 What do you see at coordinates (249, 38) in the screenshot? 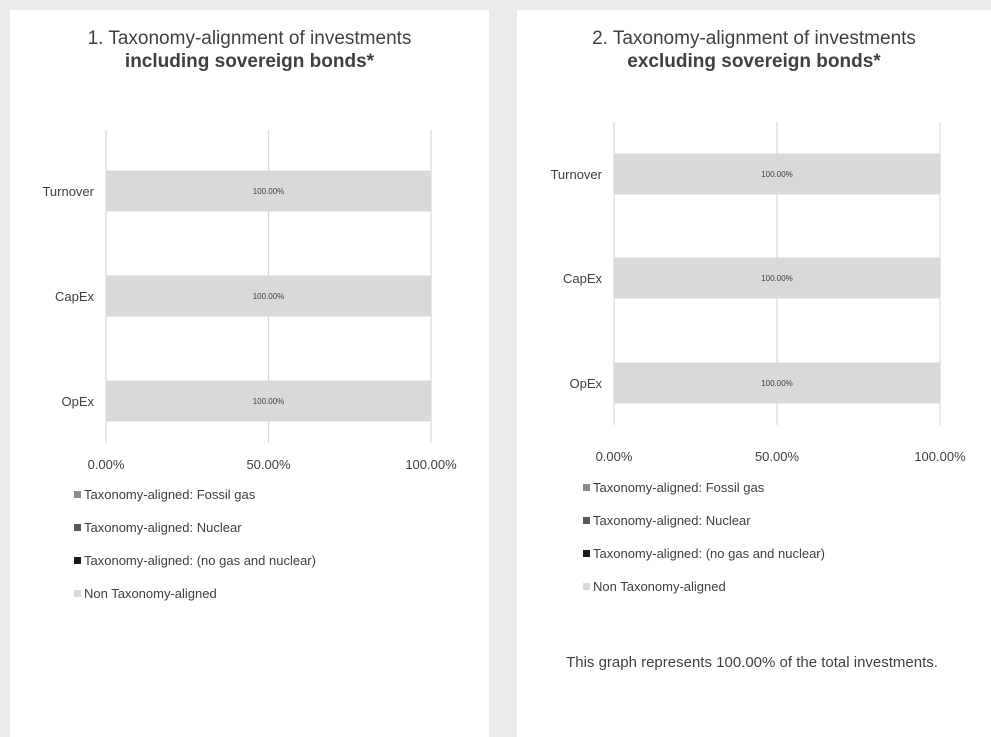
I see `chart-title-line: 1. Taxonomy-alignment of investments` at bounding box center [249, 38].